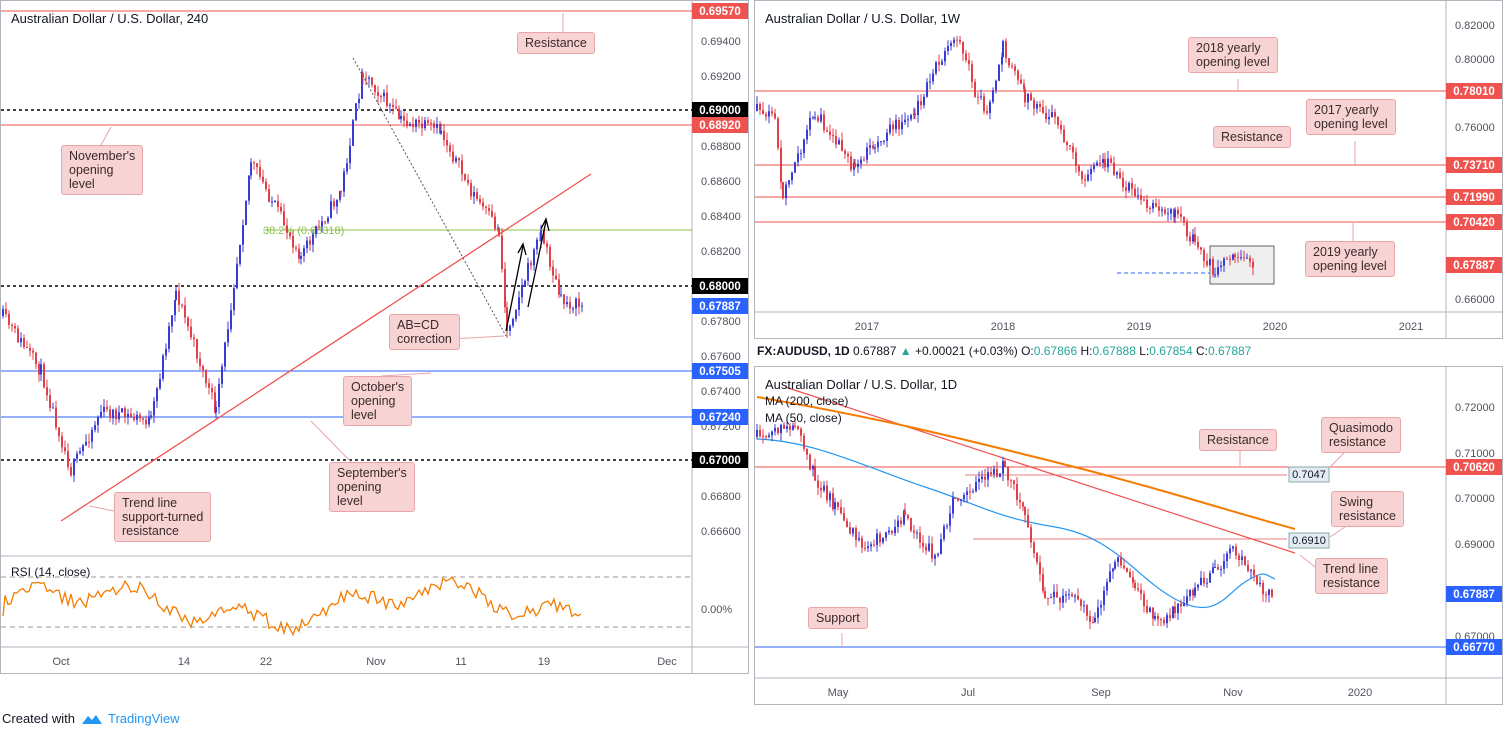 This screenshot has height=735, width=1506. What do you see at coordinates (60, 662) in the screenshot?
I see `h4-time-tick: Oct` at bounding box center [60, 662].